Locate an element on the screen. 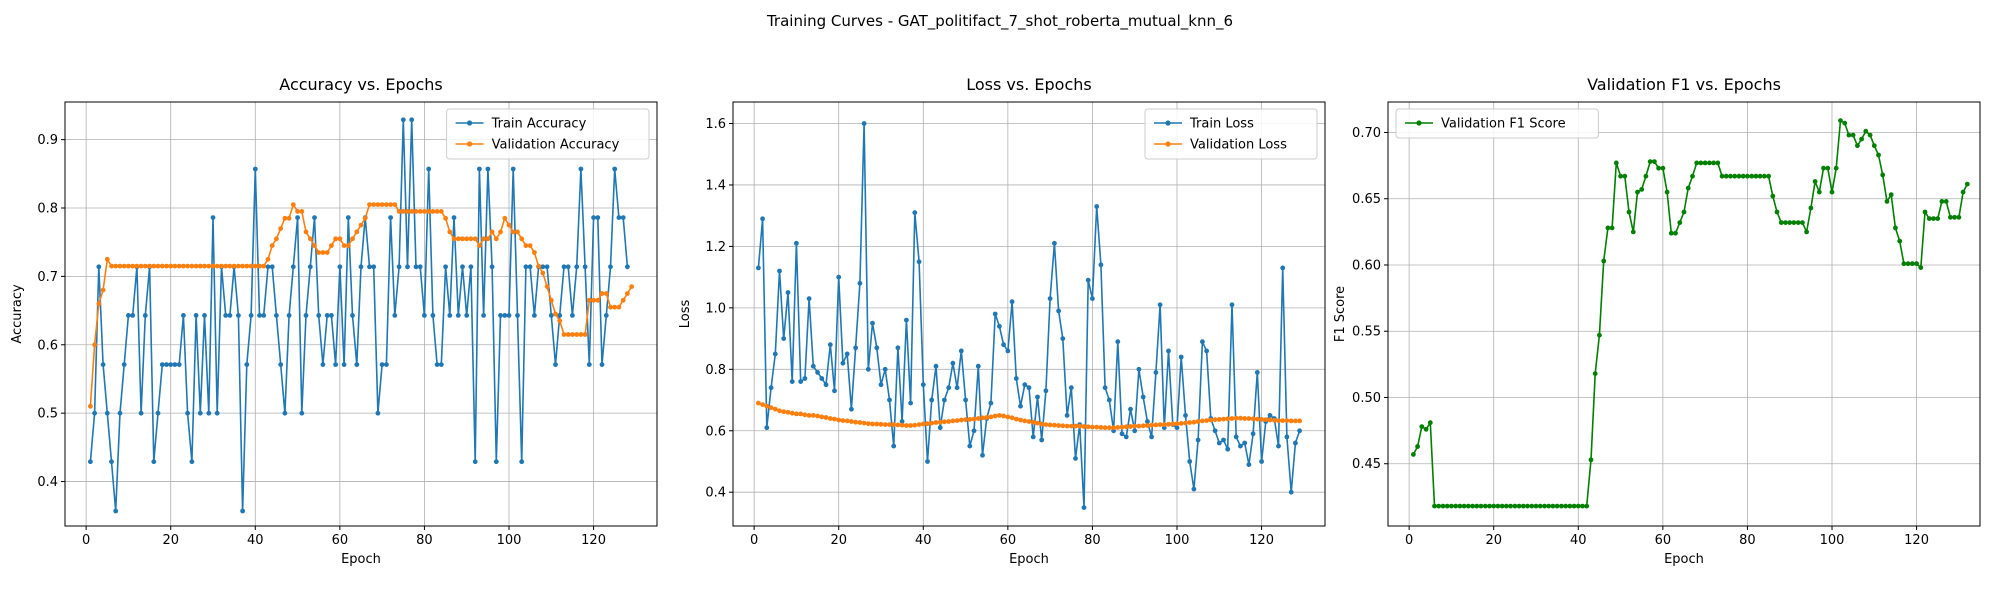 Image resolution: width=2000 pixels, height=600 pixels. y-tick-label: 0.8 is located at coordinates (715, 370).